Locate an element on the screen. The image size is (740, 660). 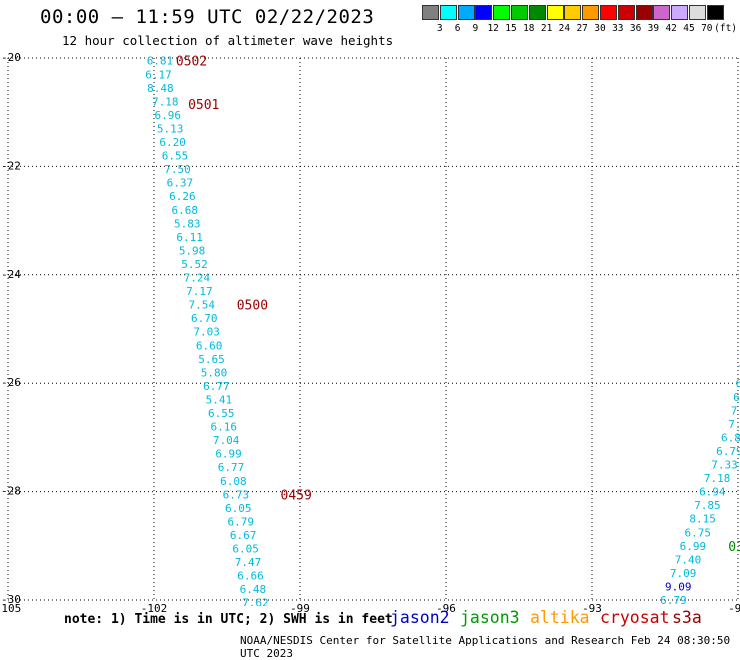
satellite-jason3: jason3 is located at coordinates (490, 617).